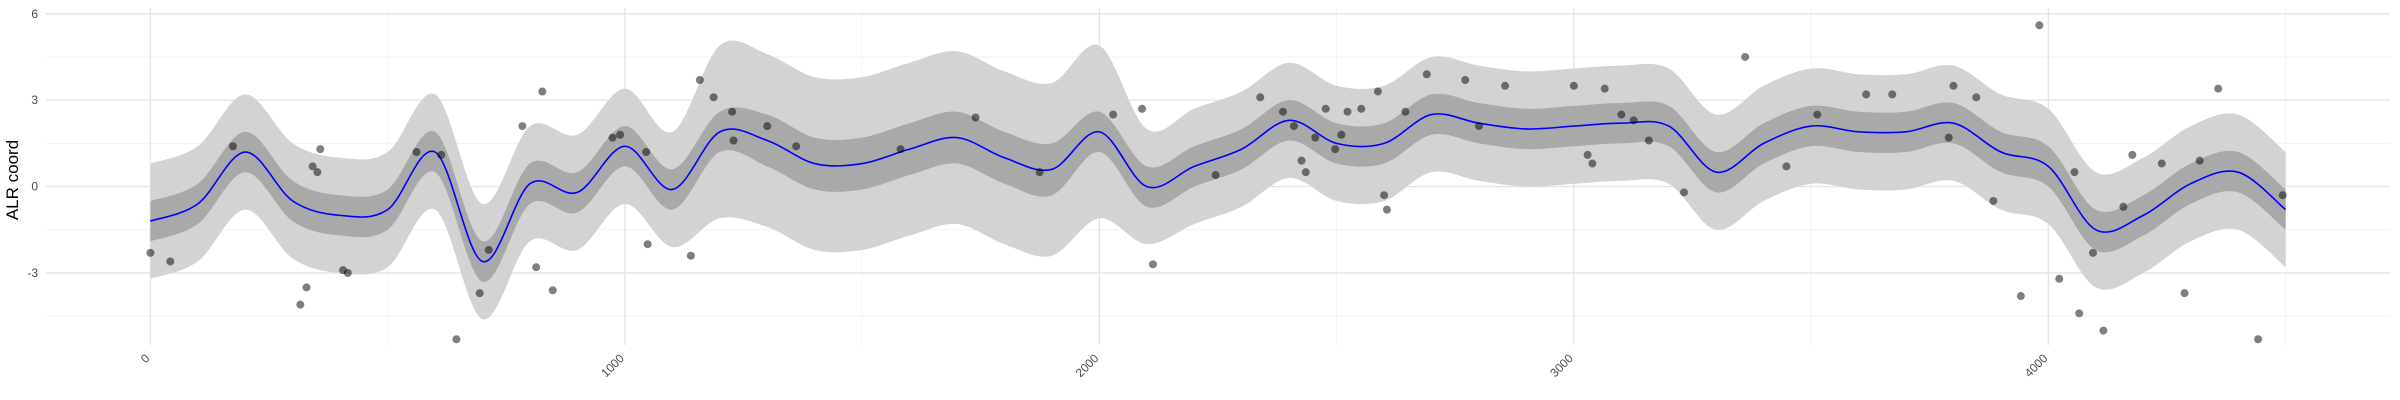 The height and width of the screenshot is (400, 2400). I want to click on x-tick-label: 4000, so click(2036, 365).